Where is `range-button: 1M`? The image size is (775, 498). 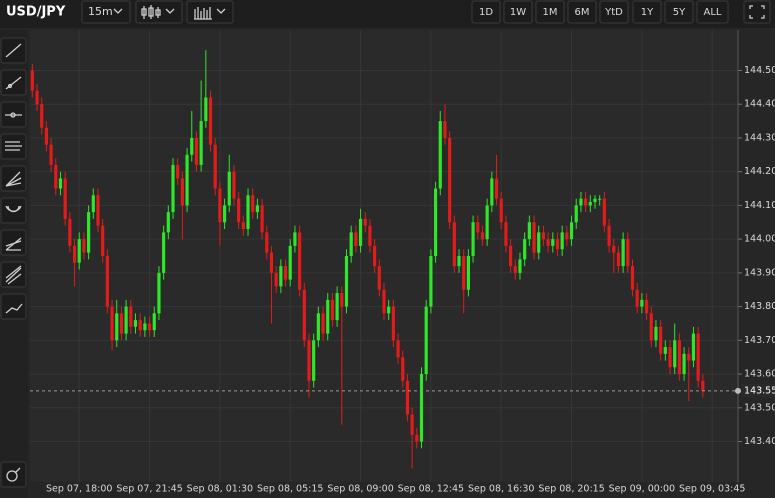
range-button: 1M is located at coordinates (550, 12).